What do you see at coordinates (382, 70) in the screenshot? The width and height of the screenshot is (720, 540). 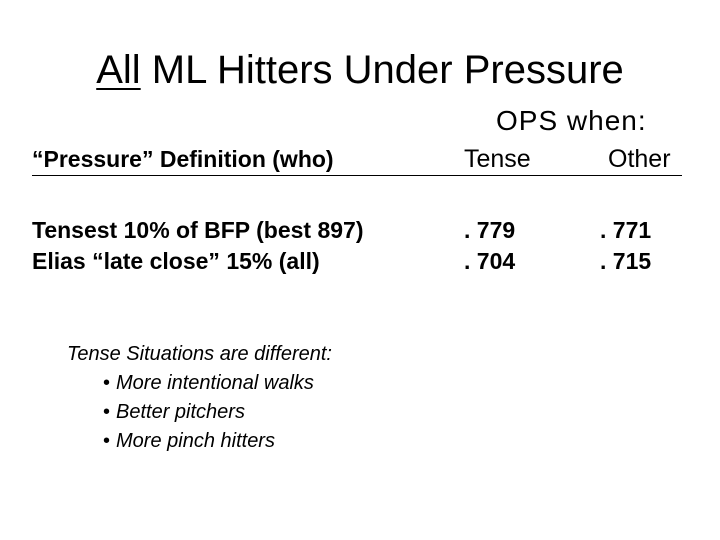 I see `title-rest: ML Hitters Under Pressure` at bounding box center [382, 70].